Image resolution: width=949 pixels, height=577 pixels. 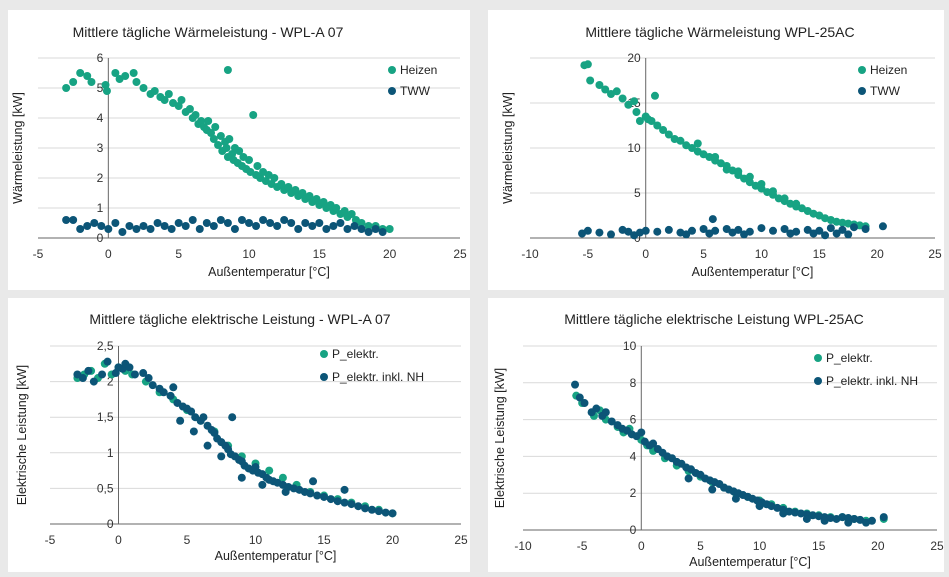 I want to click on y-tick-label: 20, so click(x=634, y=58).